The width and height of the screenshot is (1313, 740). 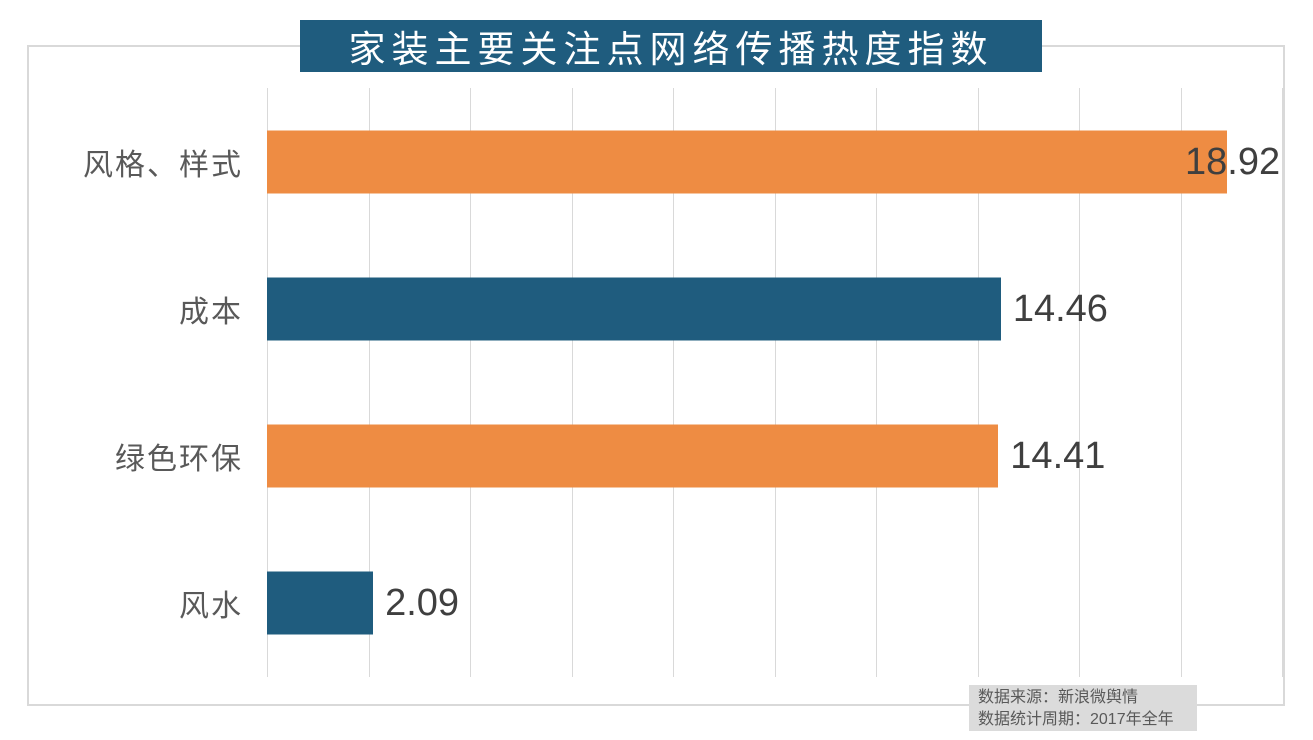 I want to click on value-label: 14.41, so click(x=1058, y=456).